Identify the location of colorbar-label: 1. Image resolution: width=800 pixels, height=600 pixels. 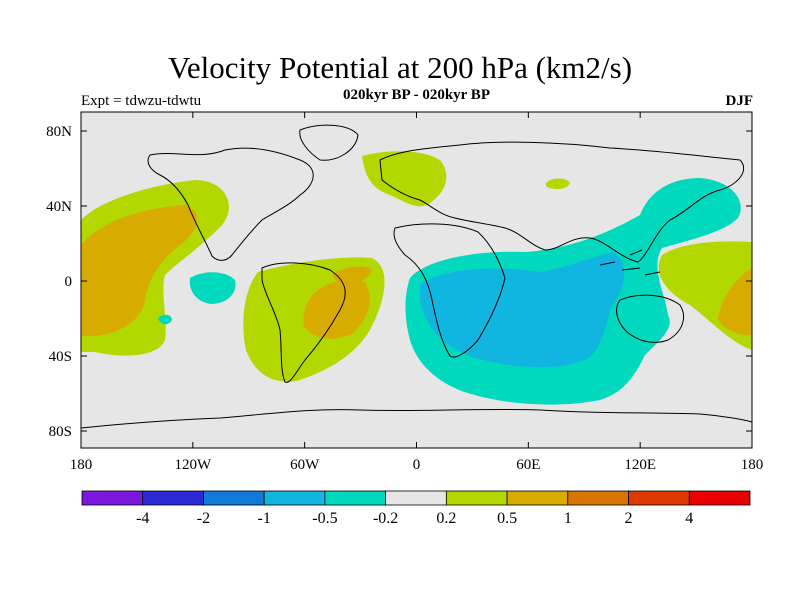
(568, 518).